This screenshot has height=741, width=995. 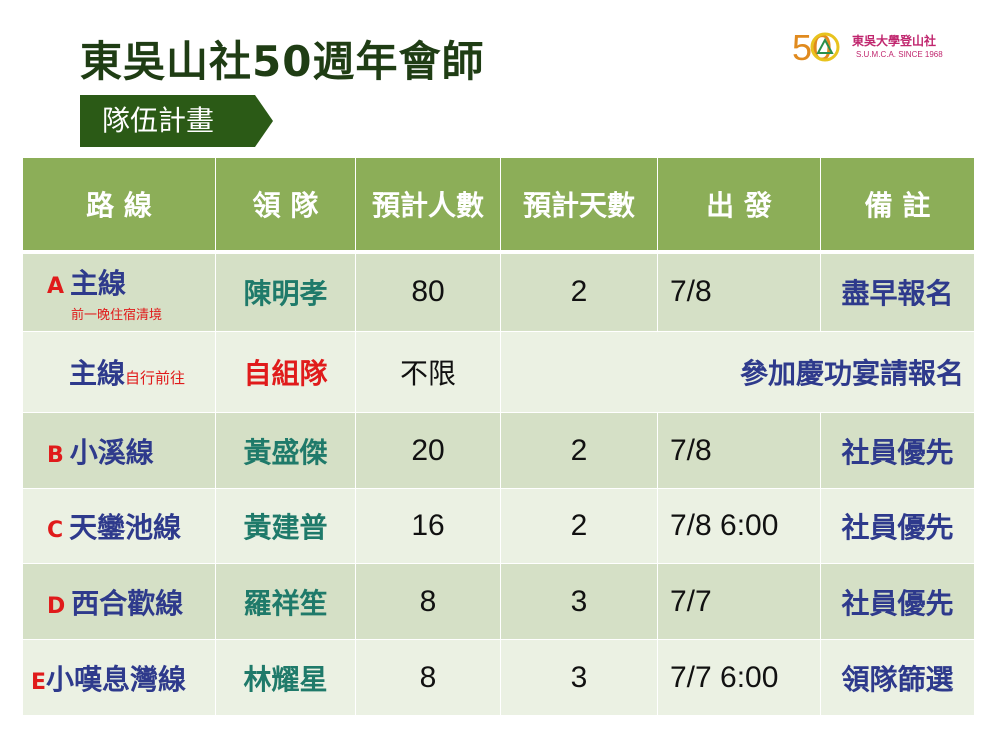 I want to click on table-header-row: 路 線 領 隊 預計人數 預計天數 出 發 備 註, so click(x=498, y=205).